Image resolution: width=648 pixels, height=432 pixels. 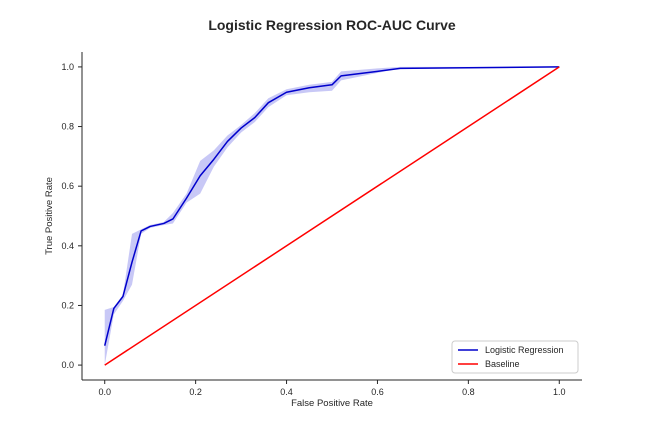 I want to click on y-tick-label: 0.8, so click(x=67, y=127).